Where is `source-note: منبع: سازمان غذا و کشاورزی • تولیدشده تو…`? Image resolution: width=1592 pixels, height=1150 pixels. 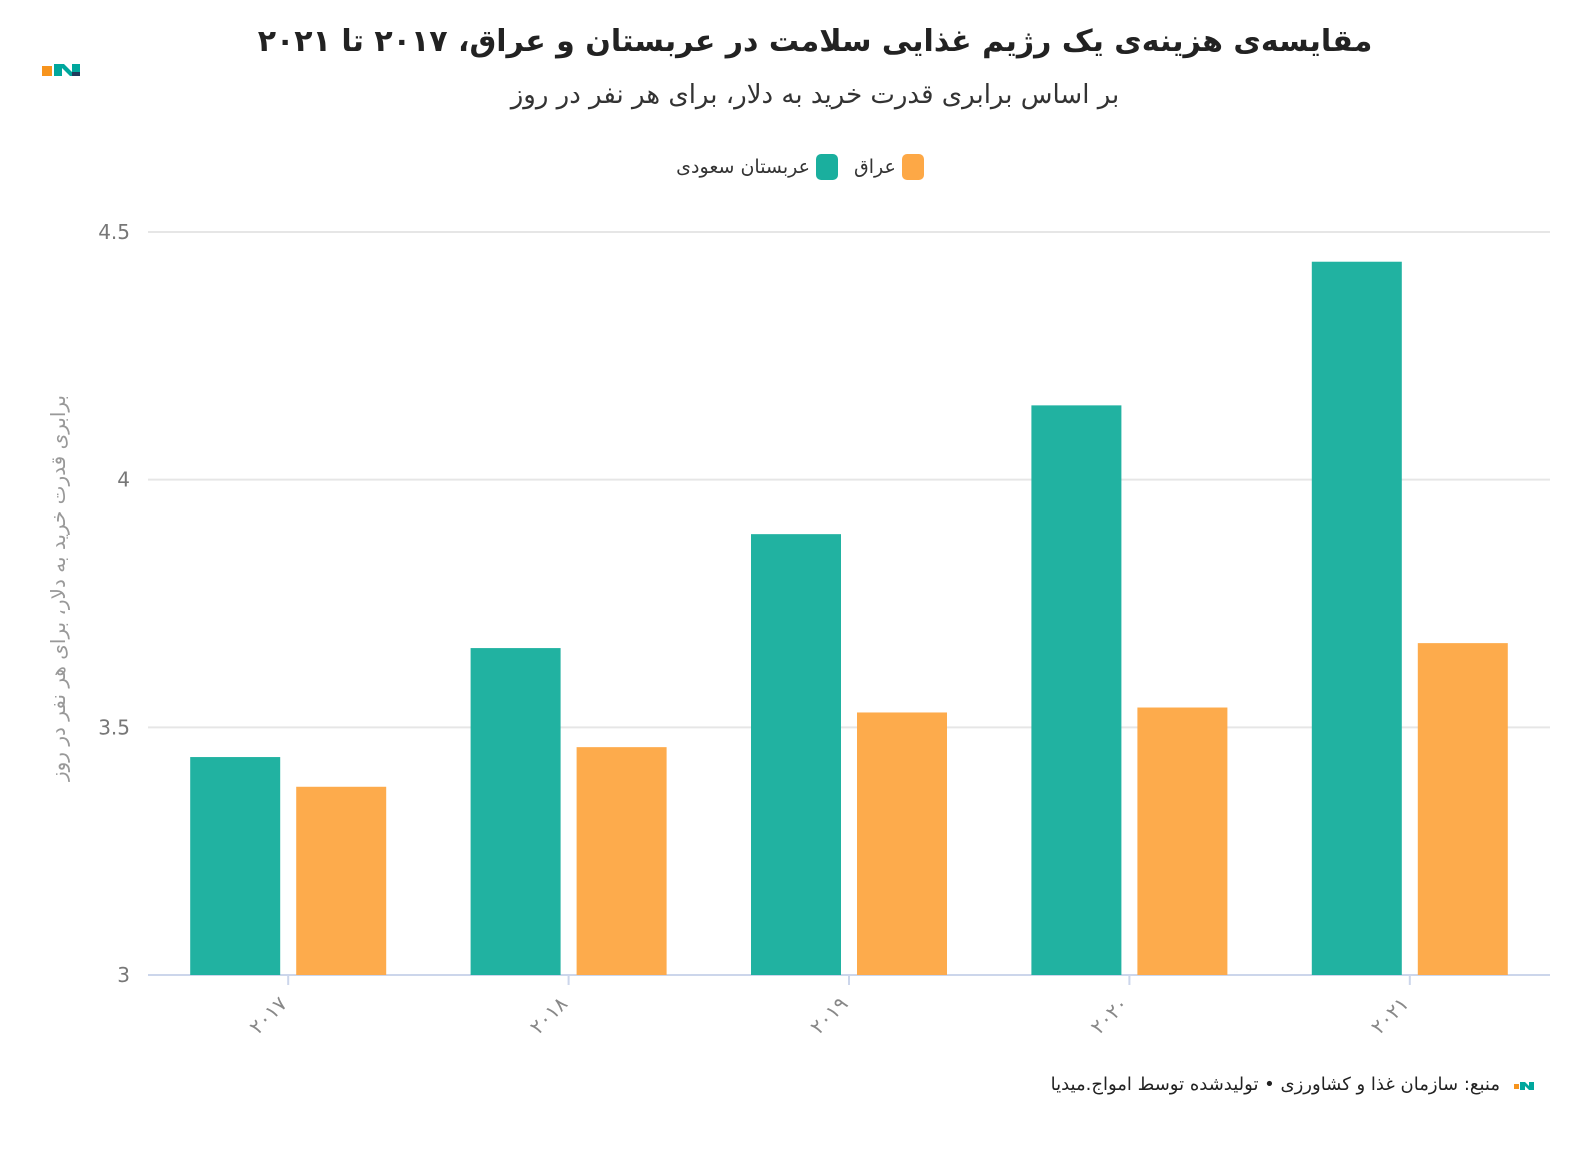
source-note: منبع: سازمان غذا و کشاورزی • تولیدشده تو… is located at coordinates (1275, 1084).